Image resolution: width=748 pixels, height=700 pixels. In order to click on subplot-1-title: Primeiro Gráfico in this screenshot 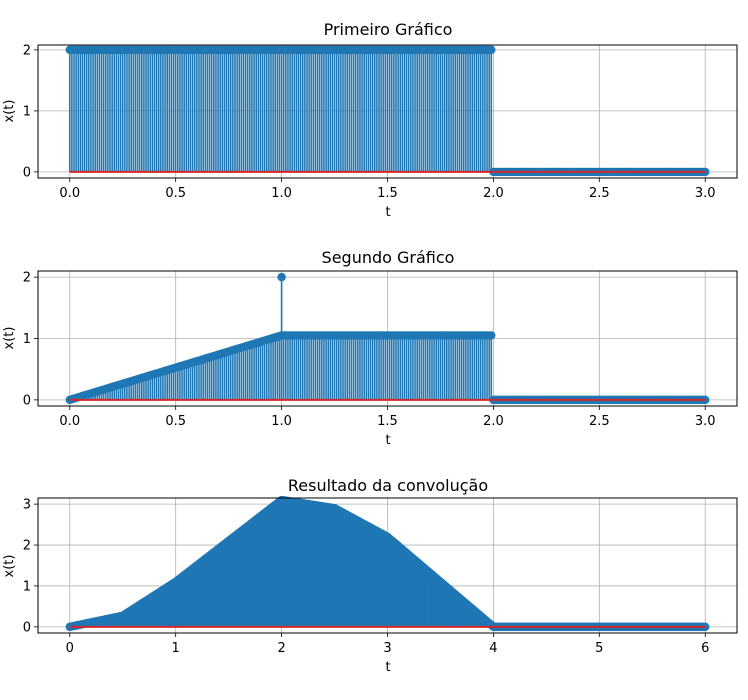, I will do `click(388, 29)`.